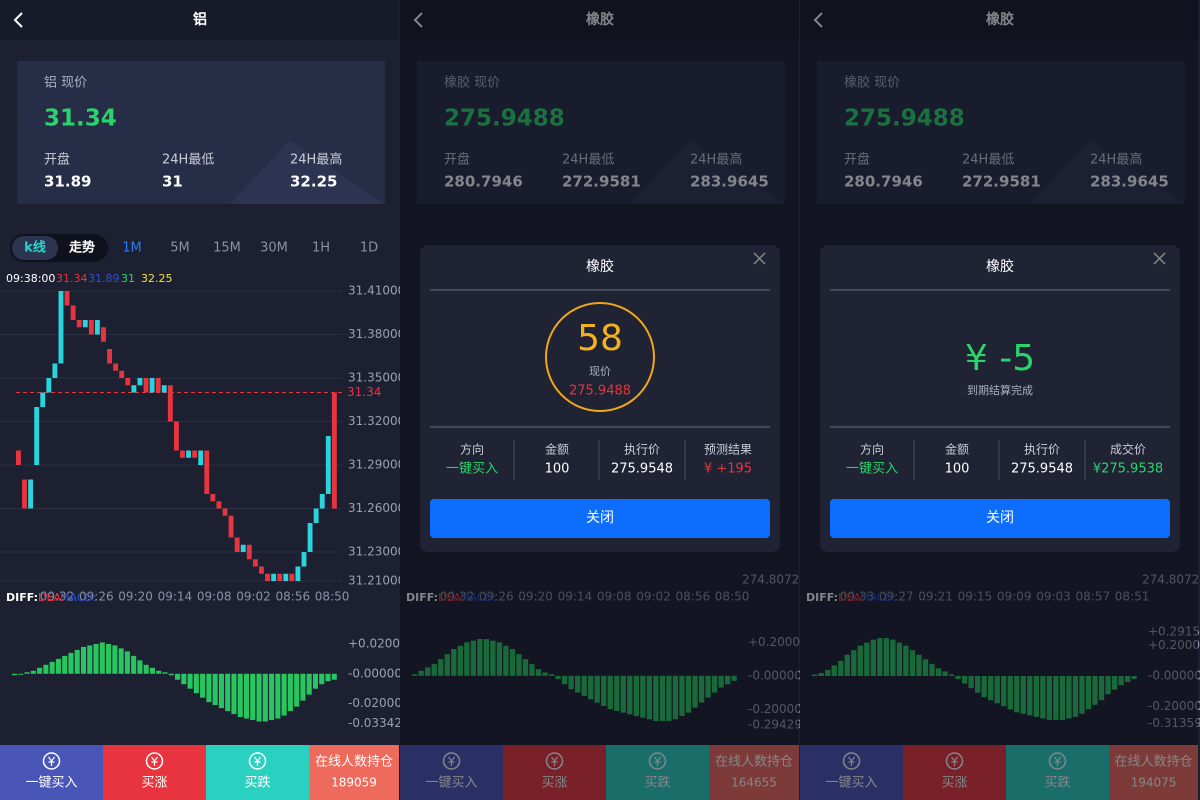 The height and width of the screenshot is (800, 1200). I want to click on modal-title: 橡胶, so click(1000, 266).